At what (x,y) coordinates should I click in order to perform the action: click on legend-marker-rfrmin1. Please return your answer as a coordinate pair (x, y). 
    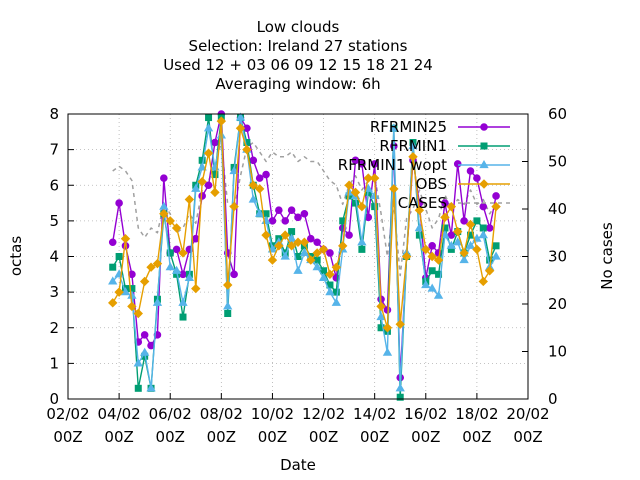
    Looking at the image, I should click on (484, 146).